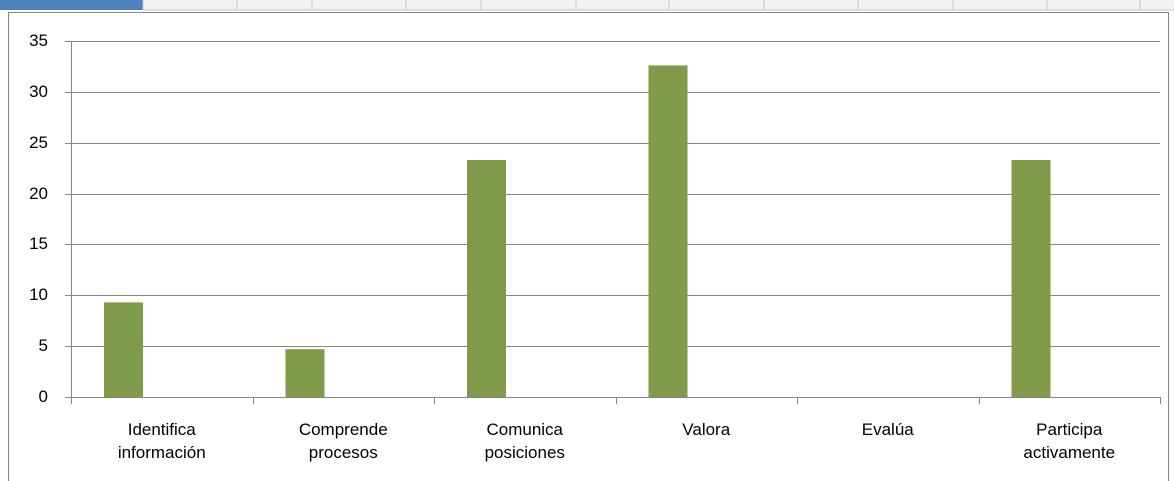 The image size is (1174, 481). Describe the element at coordinates (1069, 441) in the screenshot. I see `x-tick-label: Participa activamente` at that location.